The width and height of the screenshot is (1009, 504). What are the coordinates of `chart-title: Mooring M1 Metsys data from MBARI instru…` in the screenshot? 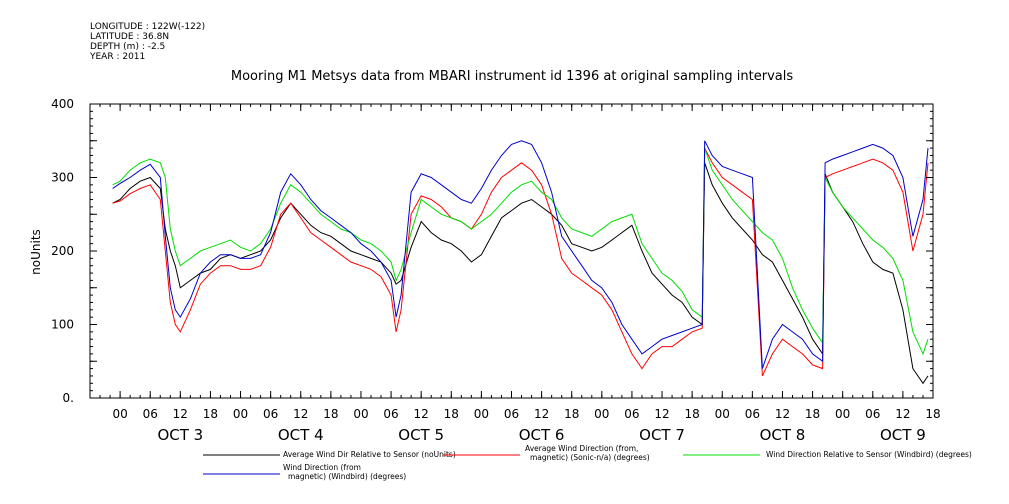 It's located at (512, 76).